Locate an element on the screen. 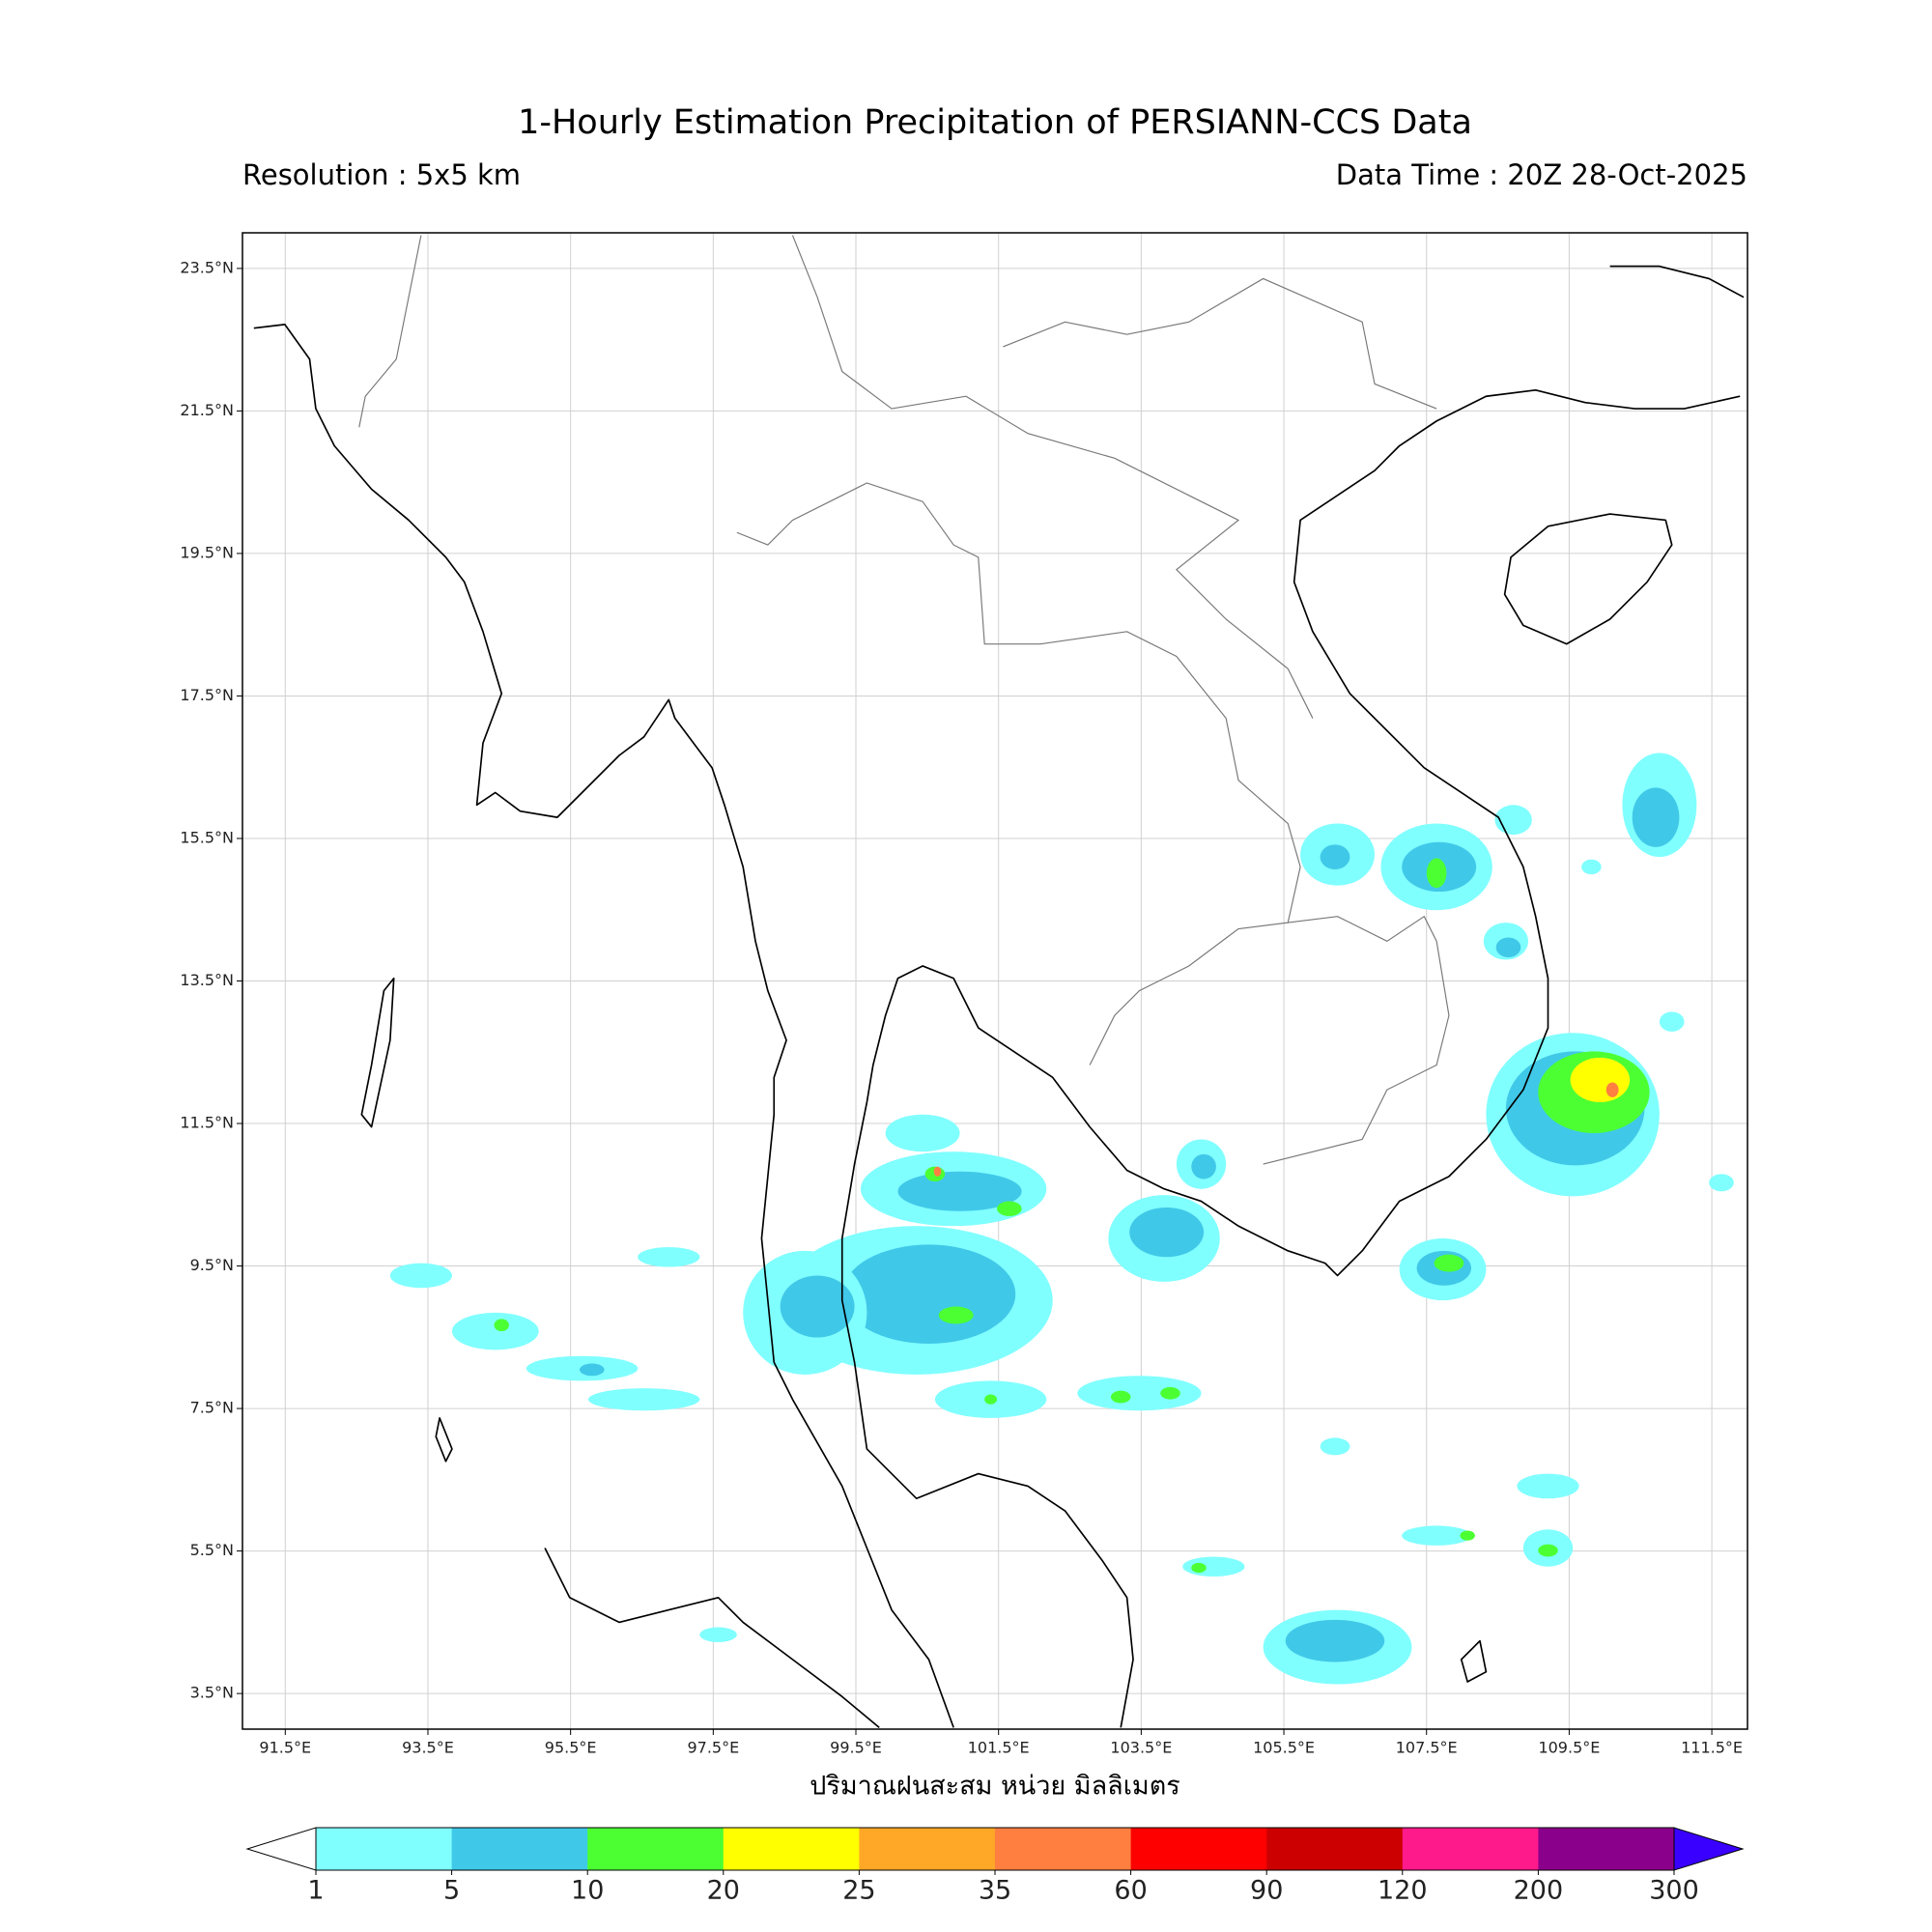 This screenshot has width=1932, height=1932. x-tick-label: 91.5°E is located at coordinates (285, 1748).